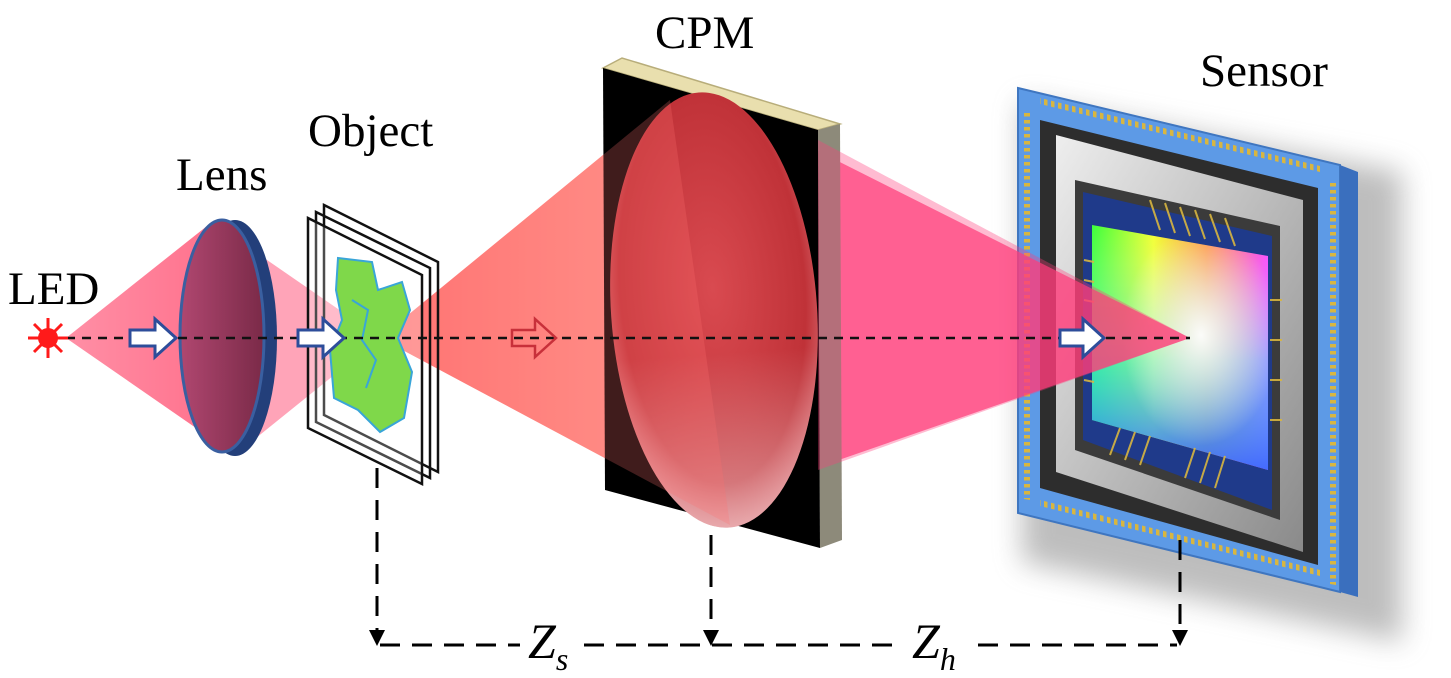 The image size is (1451, 678). What do you see at coordinates (778, 557) in the screenshot?
I see `distance-markers` at bounding box center [778, 557].